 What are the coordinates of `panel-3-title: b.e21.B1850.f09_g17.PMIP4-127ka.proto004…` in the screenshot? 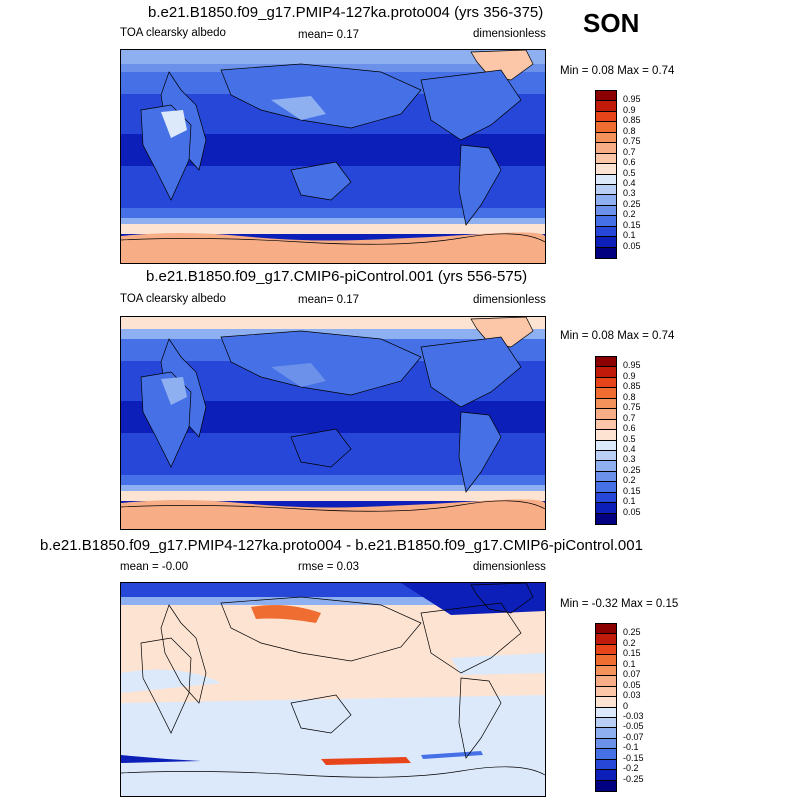 It's located at (341, 545).